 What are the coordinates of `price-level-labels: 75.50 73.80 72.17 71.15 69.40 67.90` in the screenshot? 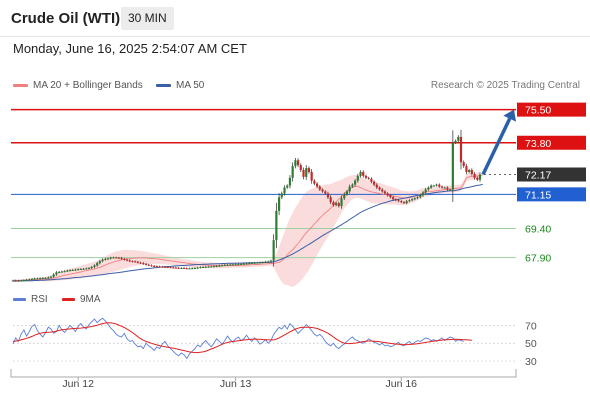 It's located at (551, 183).